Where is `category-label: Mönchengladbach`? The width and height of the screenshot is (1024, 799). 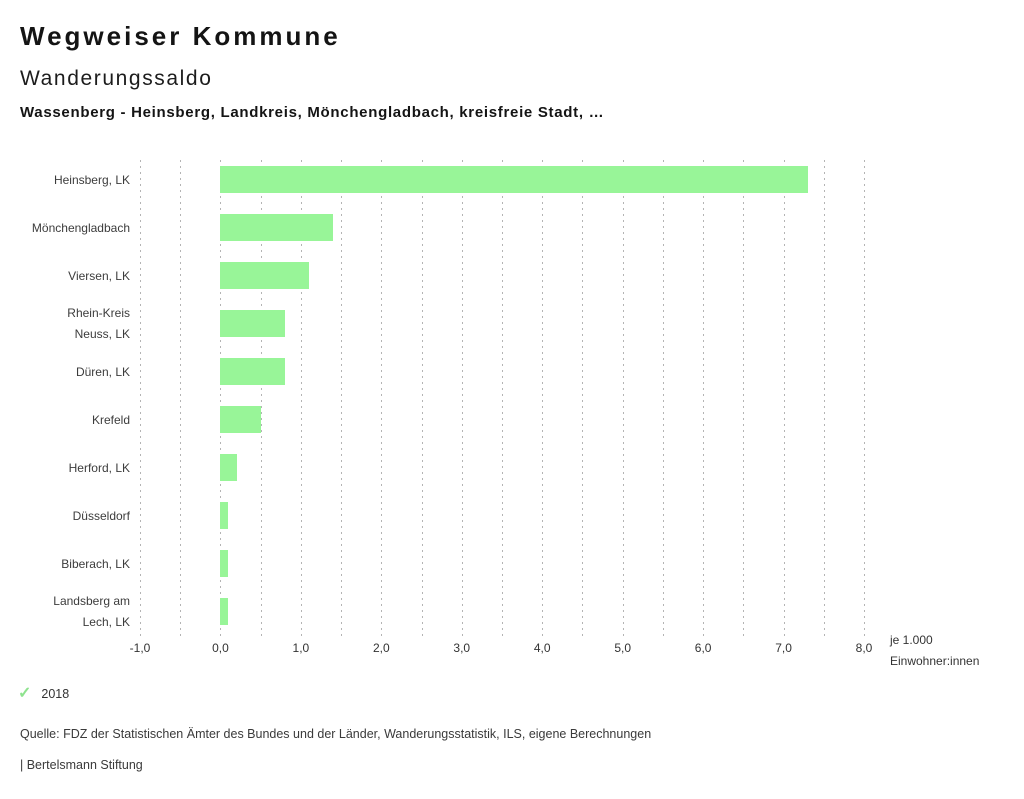
category-label: Mönchengladbach is located at coordinates (75, 228).